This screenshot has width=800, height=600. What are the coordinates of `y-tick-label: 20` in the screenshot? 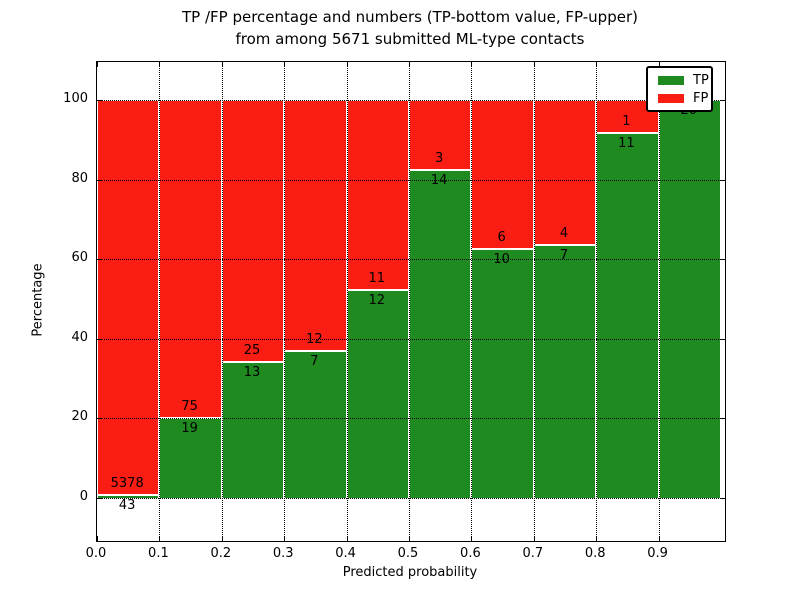 It's located at (79, 417).